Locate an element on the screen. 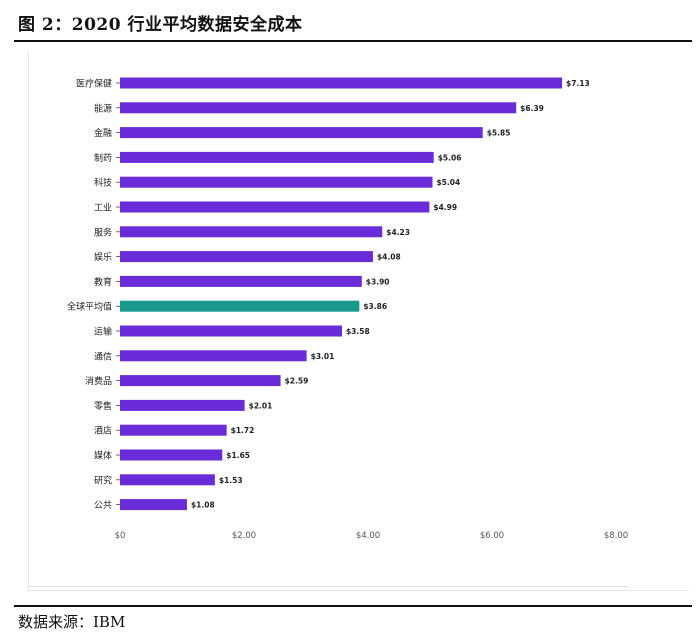 This screenshot has width=700, height=635. category-label: 全球平均值 is located at coordinates (89, 307).